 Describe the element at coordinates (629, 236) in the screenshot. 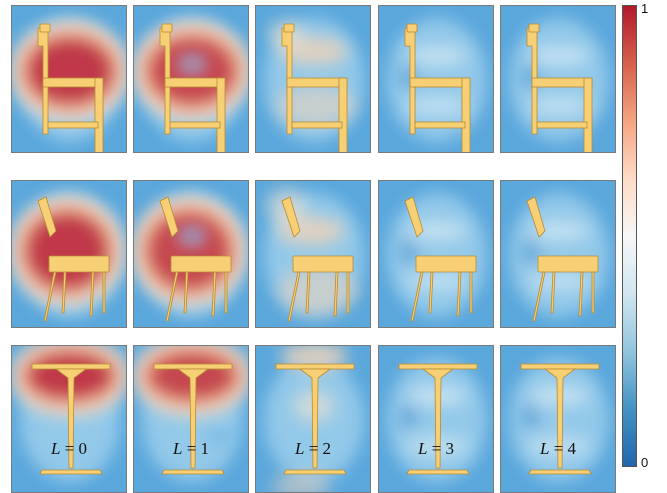

I see `colorbar` at that location.